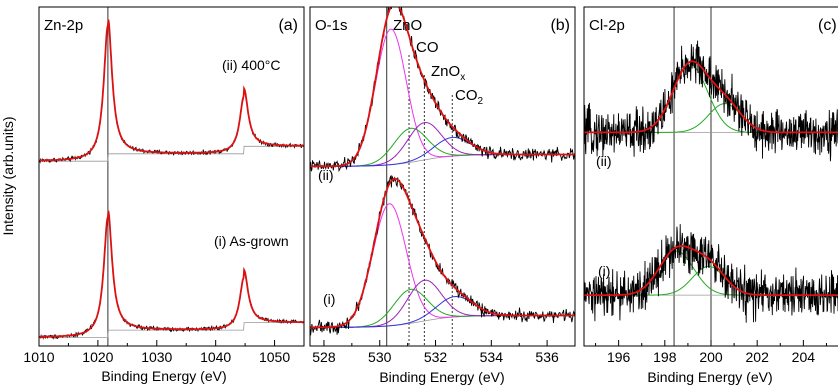  Describe the element at coordinates (163, 376) in the screenshot. I see `panel-a-x-axis-label: Binding Energy (eV)` at that location.